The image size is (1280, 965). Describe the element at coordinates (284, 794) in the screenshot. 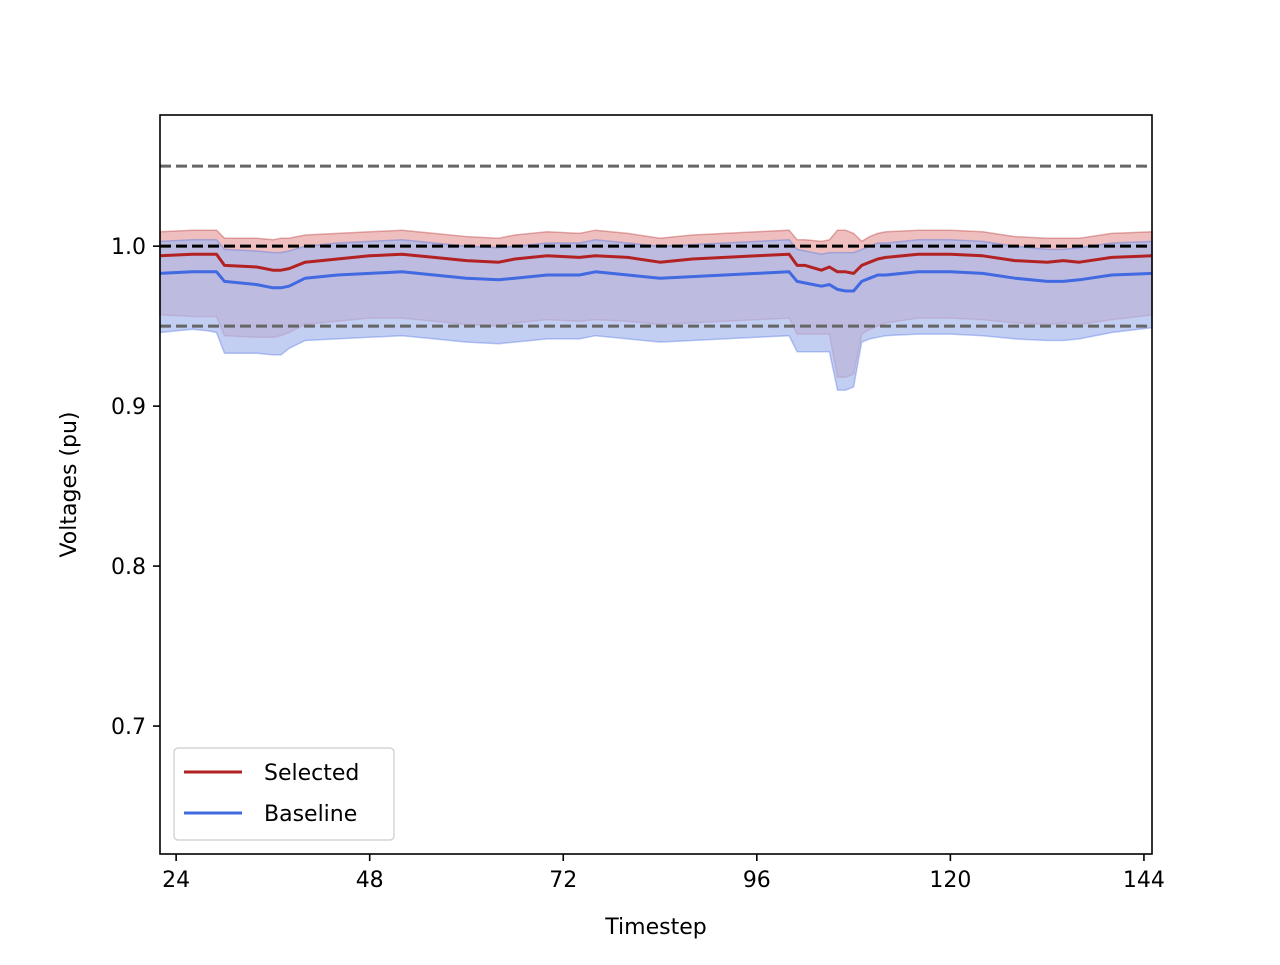

I see `legend: Selected Baseline` at that location.